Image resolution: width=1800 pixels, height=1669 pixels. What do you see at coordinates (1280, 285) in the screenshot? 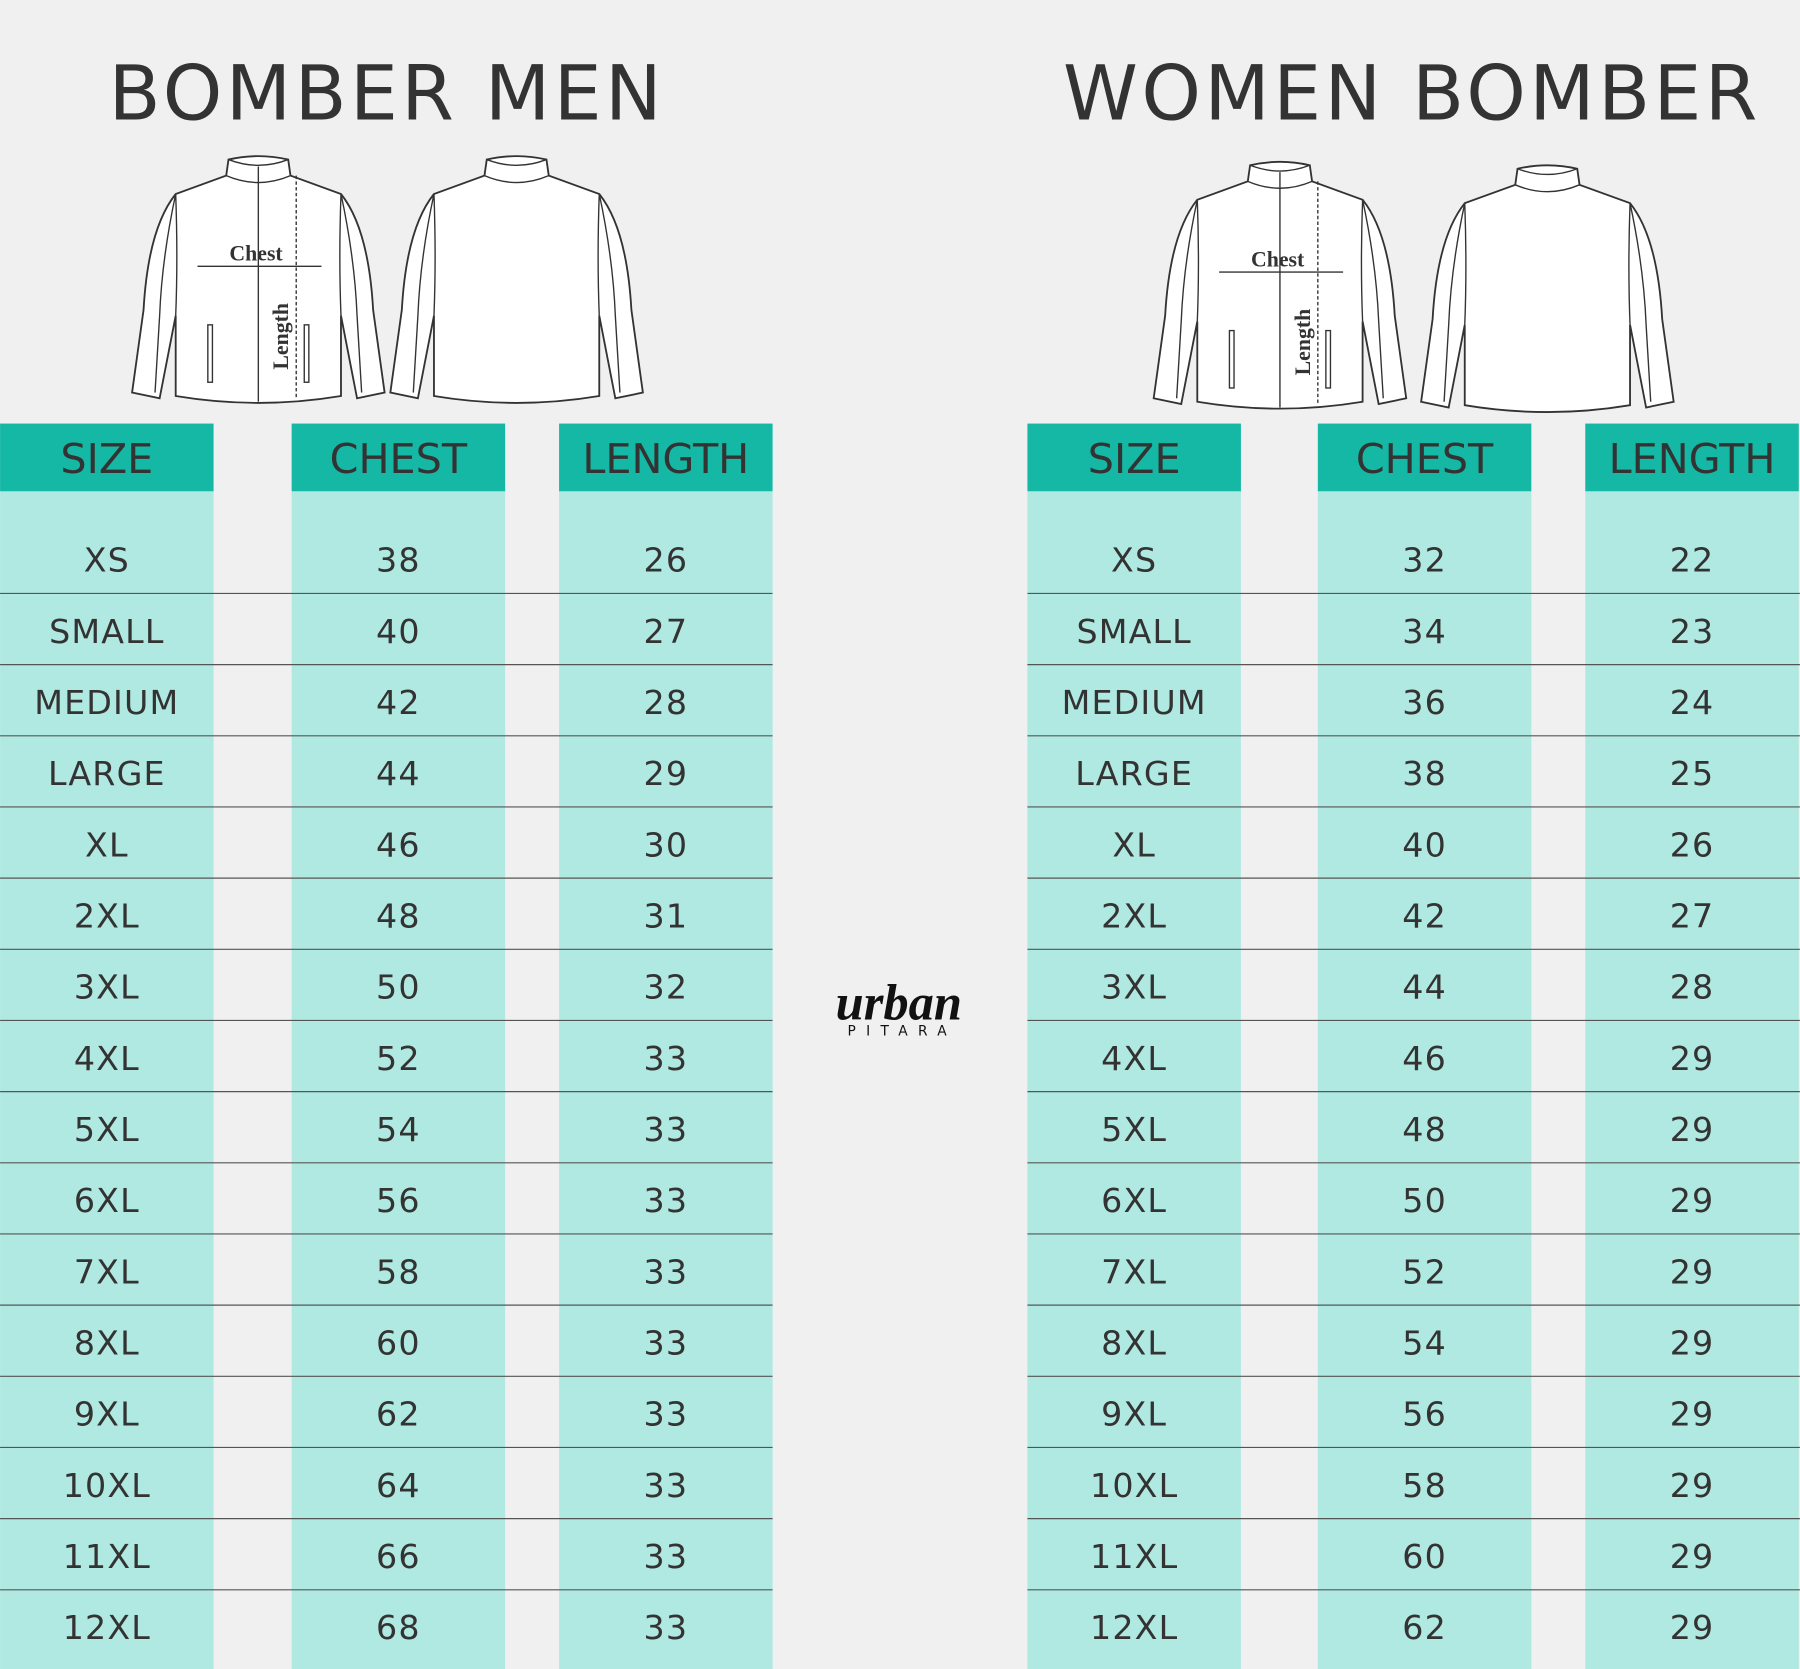
I see `jacket-front: Chest Length` at bounding box center [1280, 285].